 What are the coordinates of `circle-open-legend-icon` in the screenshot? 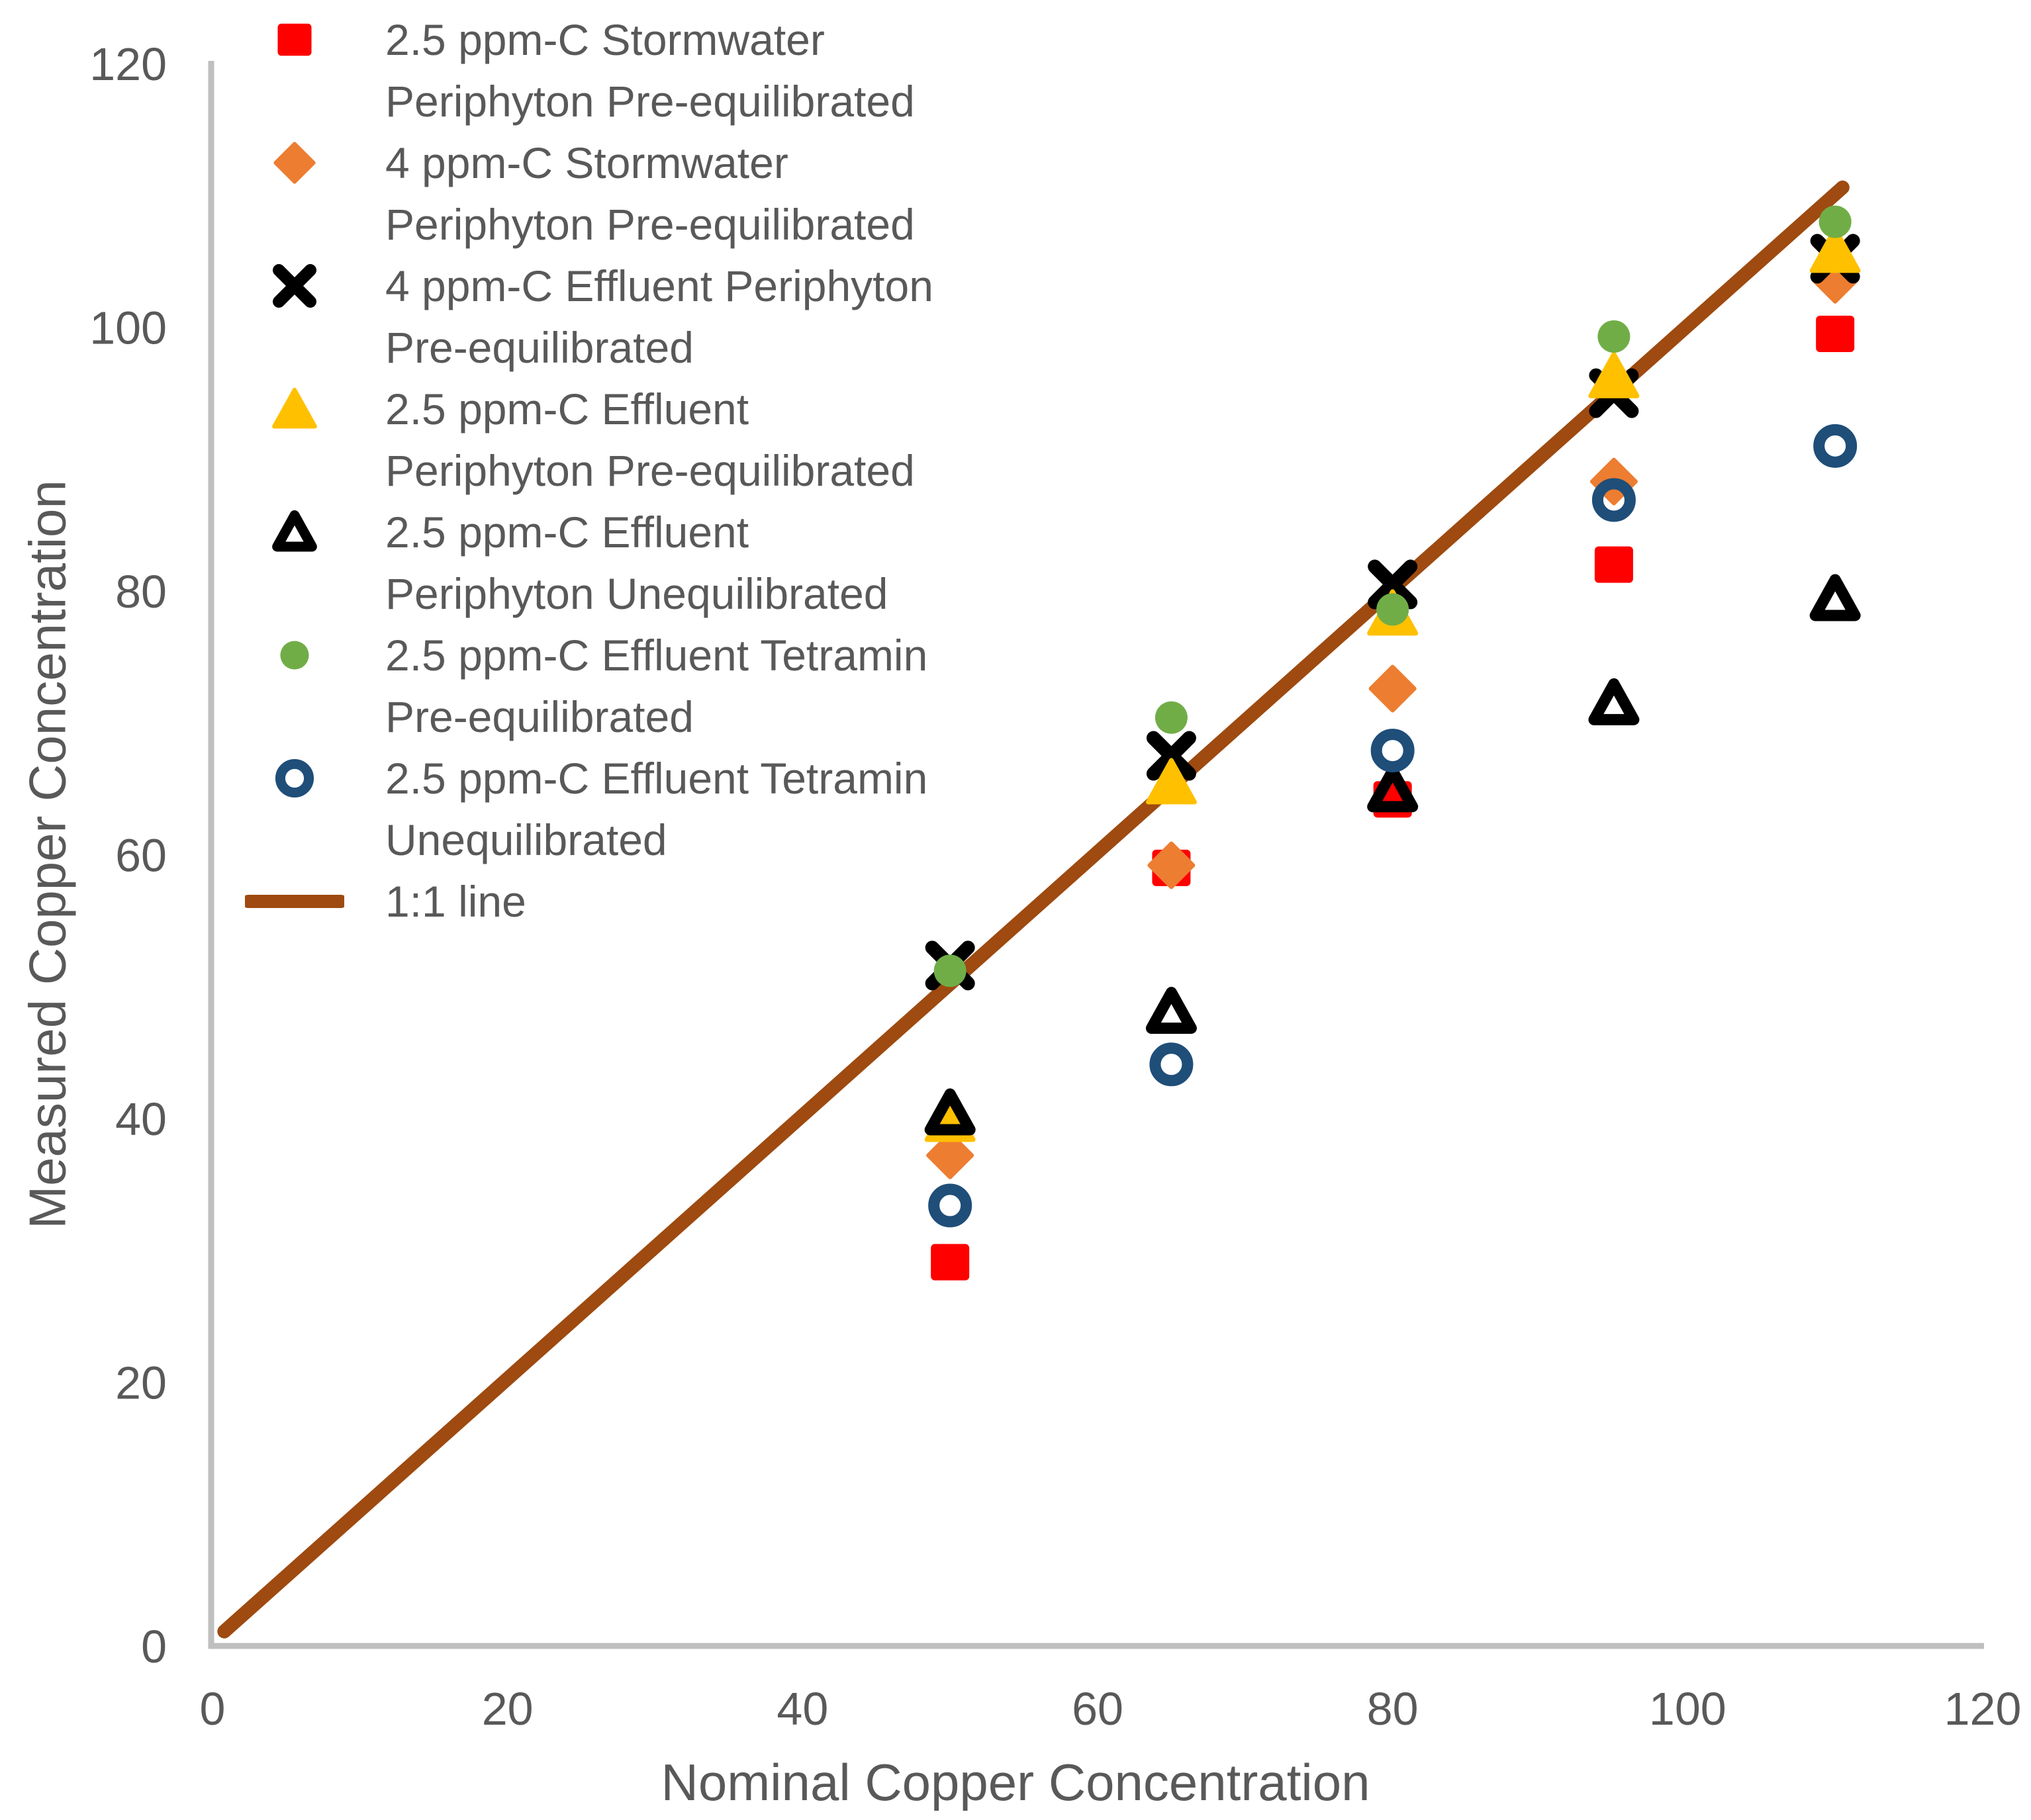 It's located at (294, 778).